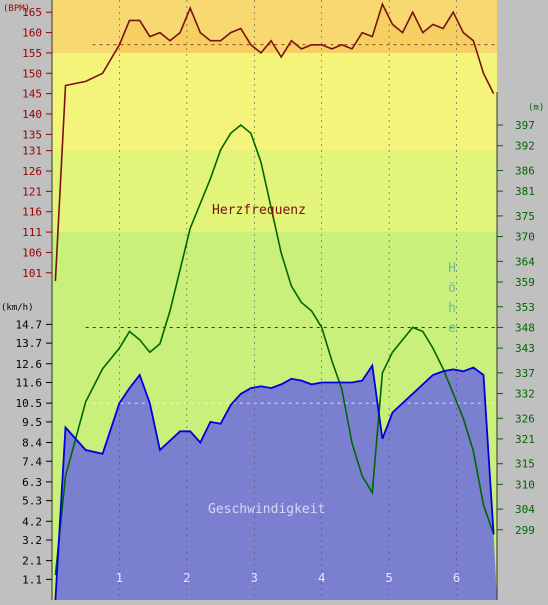 The image size is (548, 605). I want to click on heart-rate-tick-label: 160, so click(32, 33).